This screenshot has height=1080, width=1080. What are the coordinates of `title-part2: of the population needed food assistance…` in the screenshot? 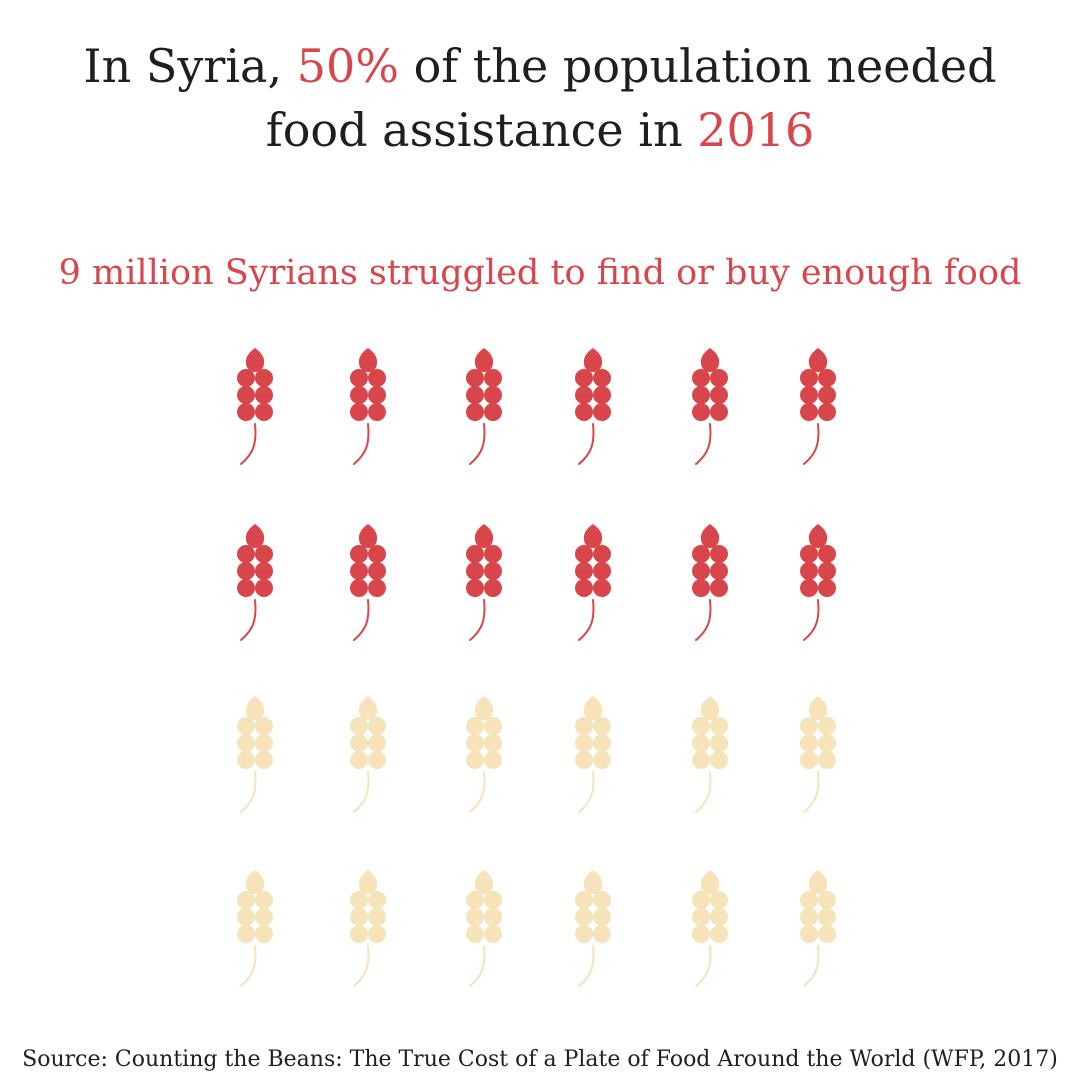 It's located at (631, 98).